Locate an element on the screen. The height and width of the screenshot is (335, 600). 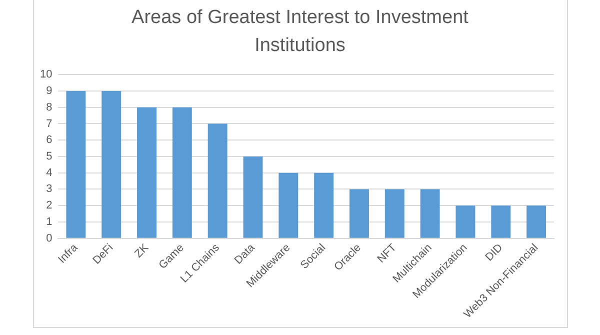
y-tick-label: 5 is located at coordinates (49, 156).